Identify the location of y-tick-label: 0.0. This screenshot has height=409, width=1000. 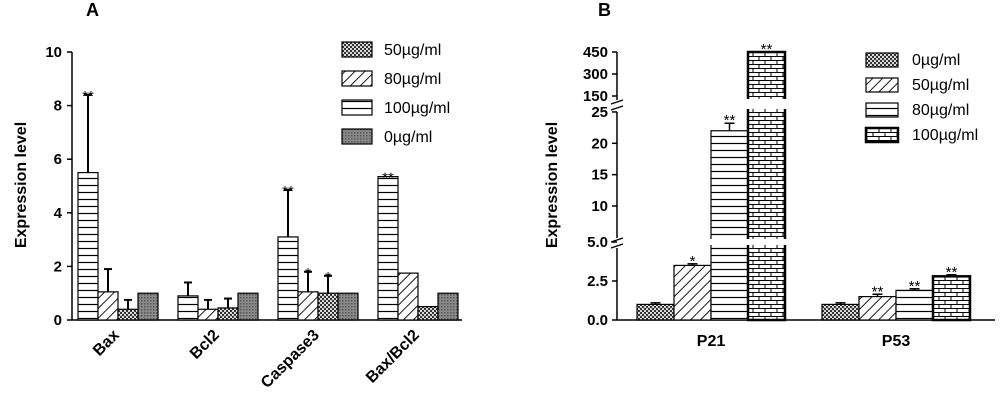
(597, 320).